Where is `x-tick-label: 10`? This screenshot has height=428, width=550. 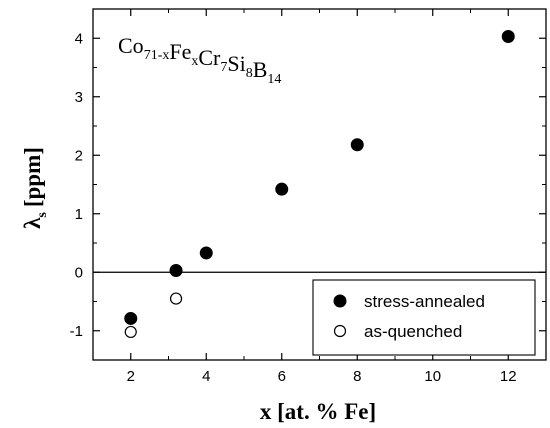 x-tick-label: 10 is located at coordinates (432, 376).